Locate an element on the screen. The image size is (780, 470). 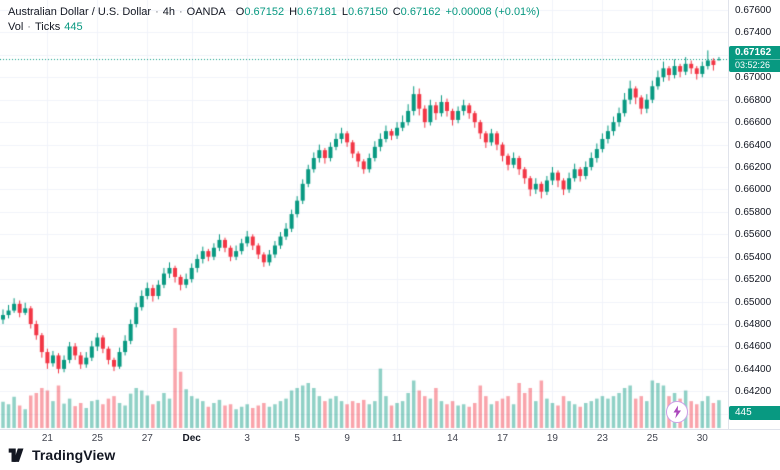
time-axis-label: 14 is located at coordinates (452, 438).